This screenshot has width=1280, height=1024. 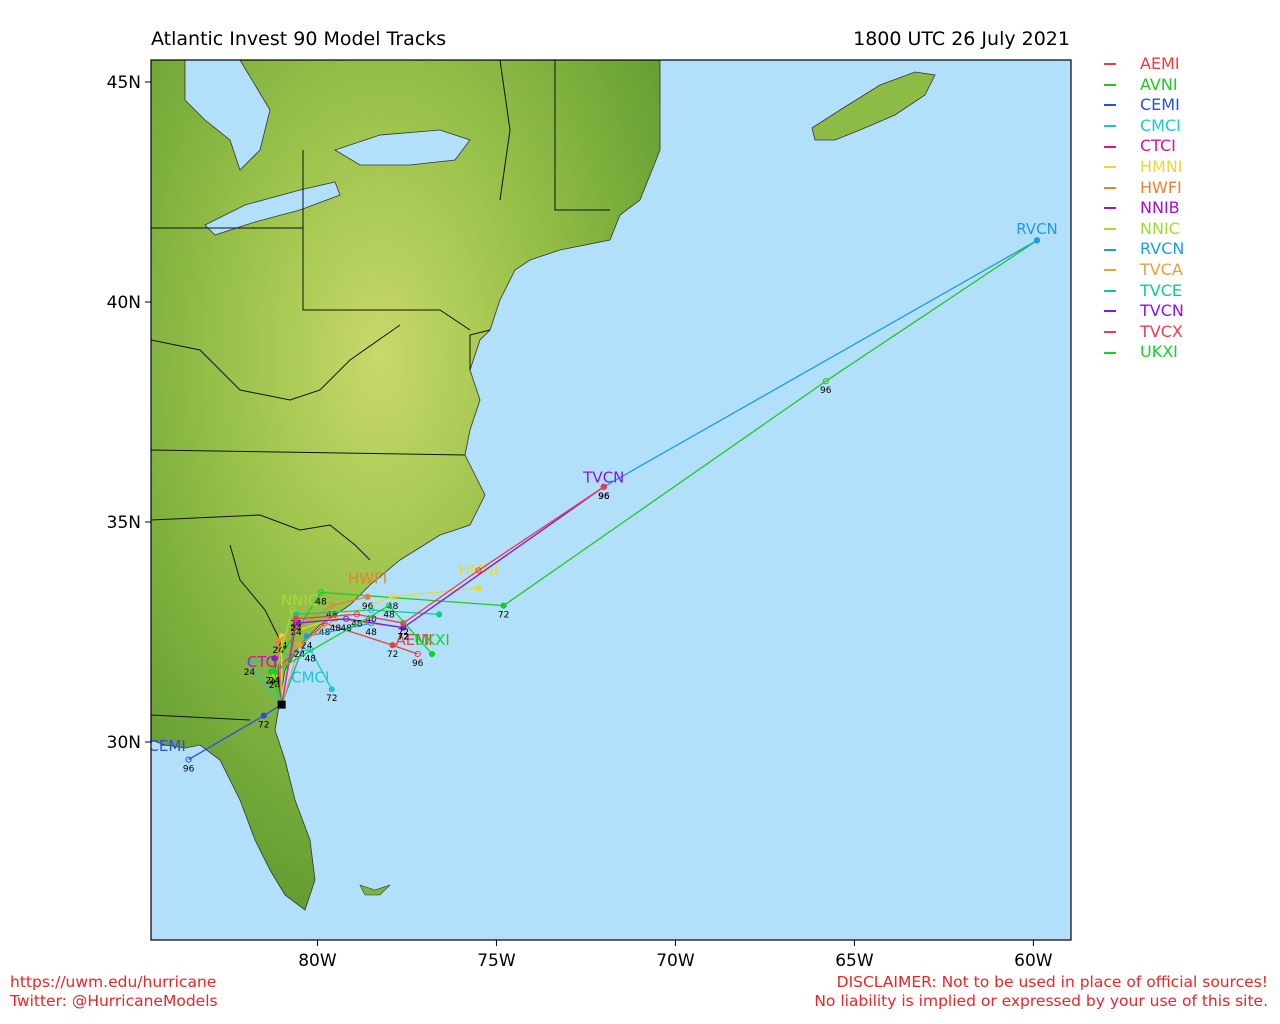 What do you see at coordinates (1160, 228) in the screenshot?
I see `legend-label: NNIC` at bounding box center [1160, 228].